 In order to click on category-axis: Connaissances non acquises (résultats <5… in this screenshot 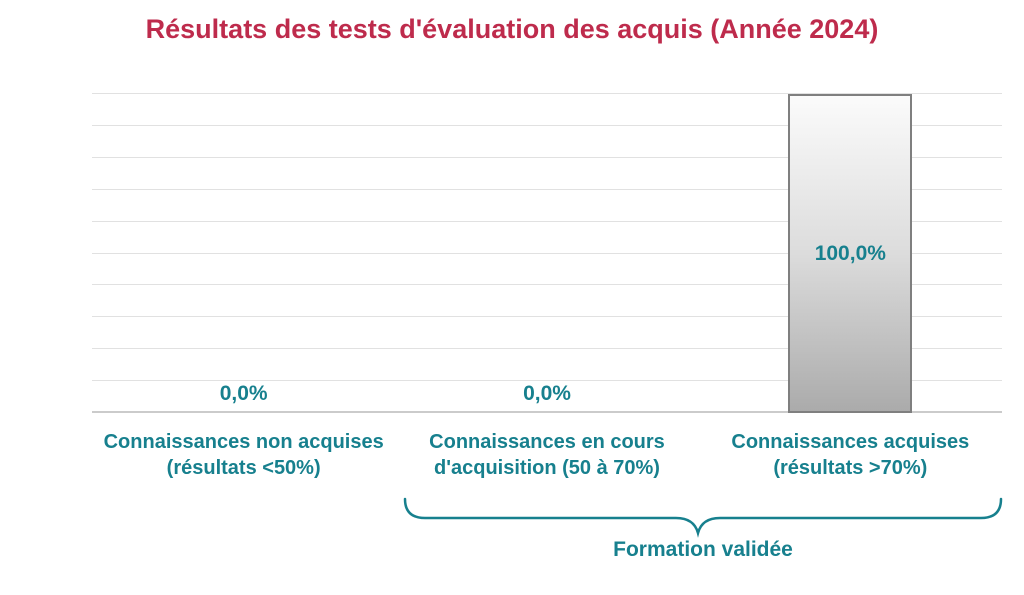, I will do `click(547, 455)`.